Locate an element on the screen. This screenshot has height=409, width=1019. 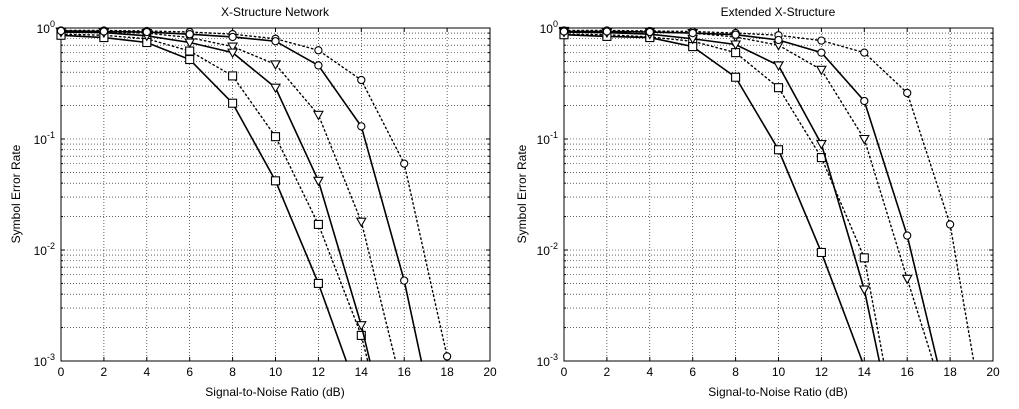
x-axis-label-left: Signal-to-Noise Ratio (dB) is located at coordinates (274, 392).